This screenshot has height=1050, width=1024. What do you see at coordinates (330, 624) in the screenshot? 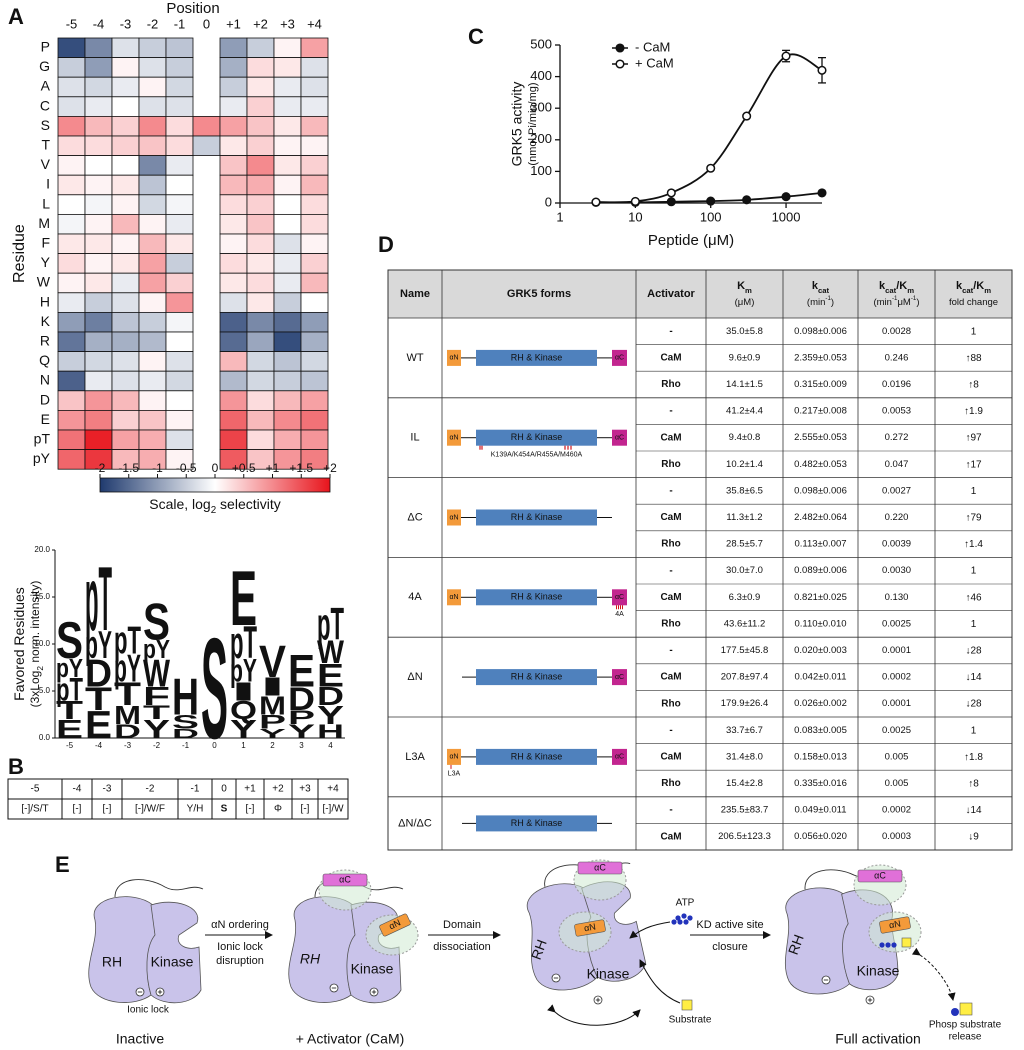
I see `logo-letter: pT` at bounding box center [330, 624].